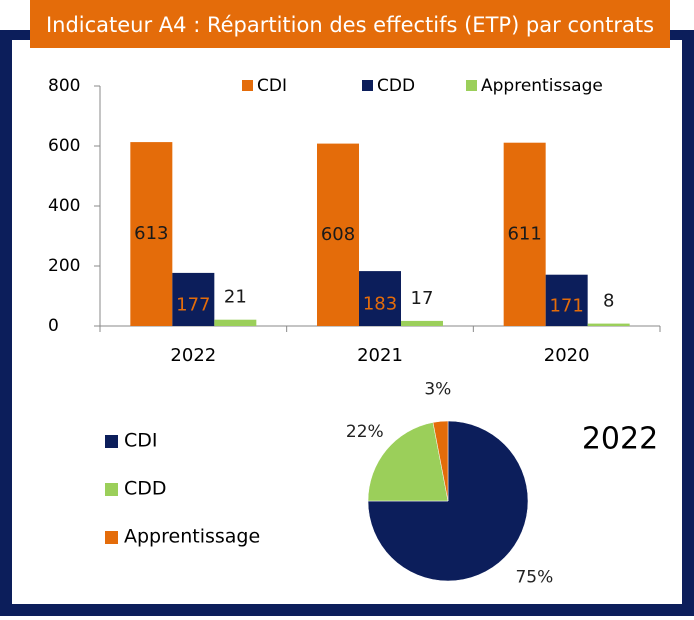  I want to click on data-label: 171, so click(566, 305).